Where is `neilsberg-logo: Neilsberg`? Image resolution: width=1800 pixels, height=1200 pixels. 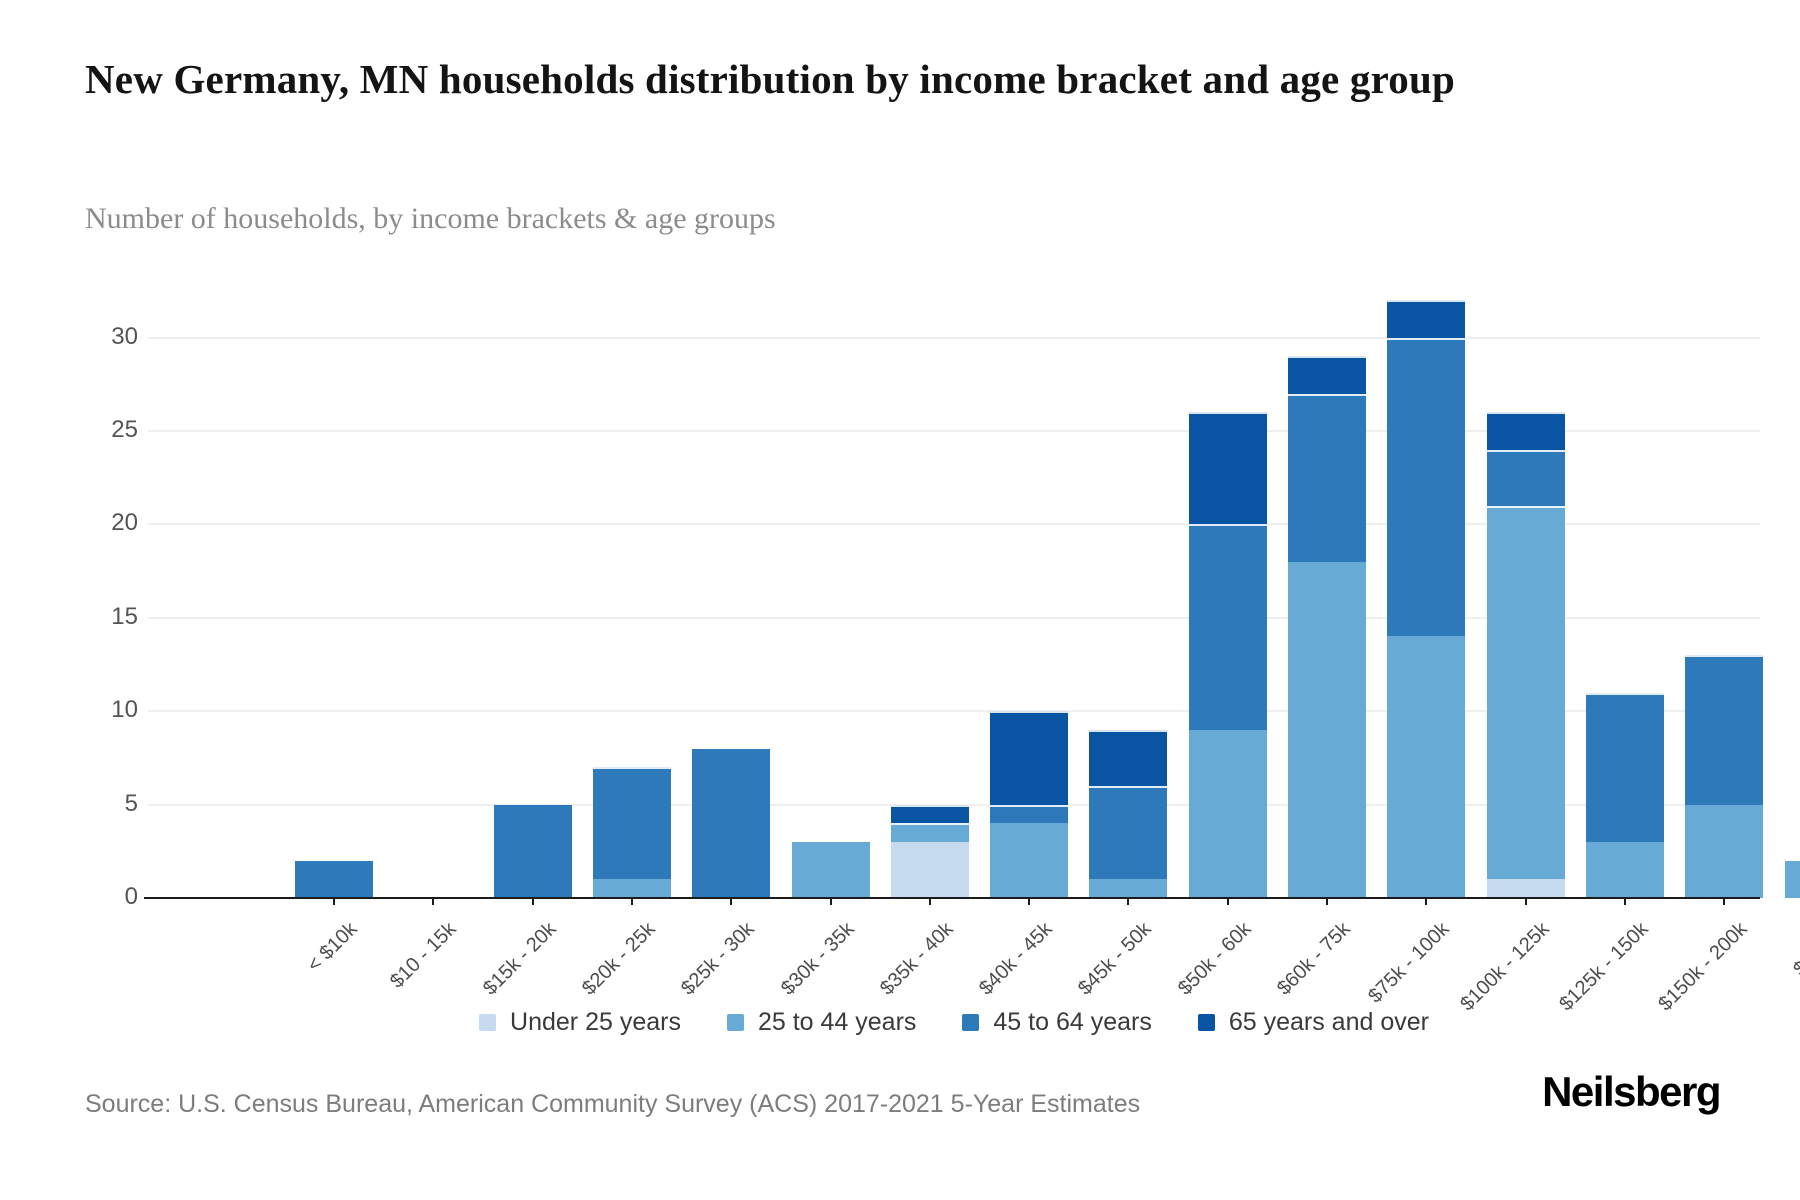
neilsberg-logo: Neilsberg is located at coordinates (1631, 1091).